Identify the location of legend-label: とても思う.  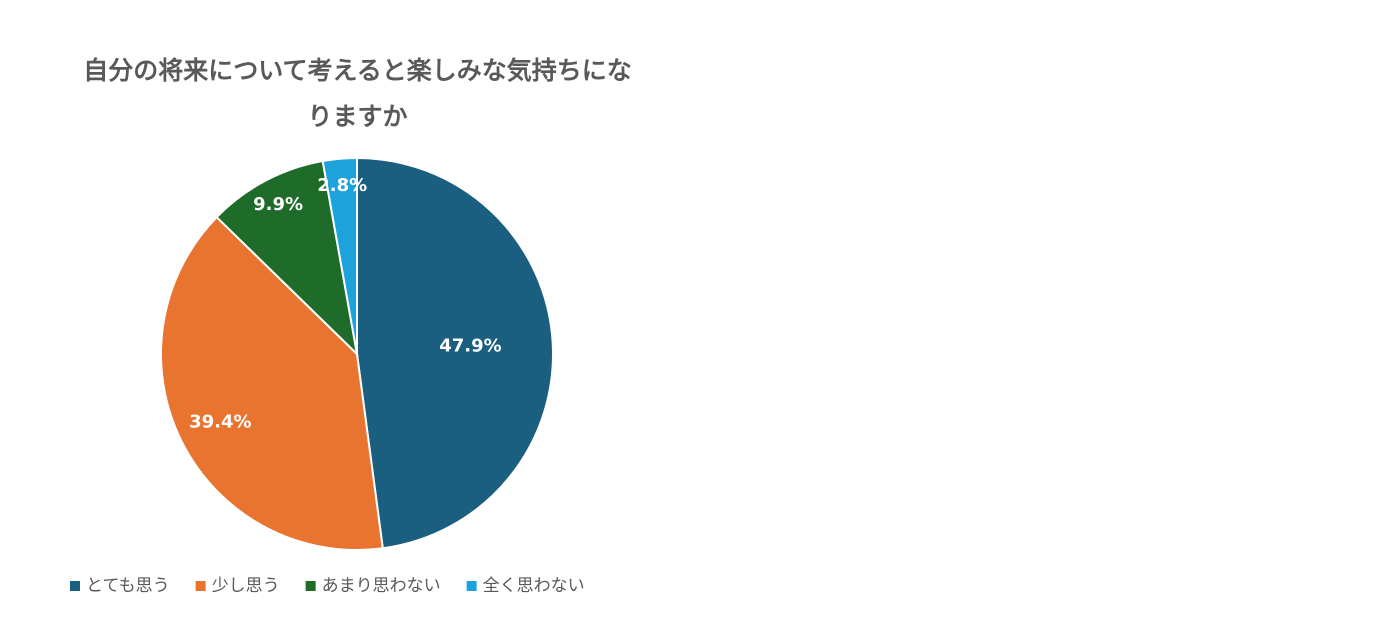
(128, 586).